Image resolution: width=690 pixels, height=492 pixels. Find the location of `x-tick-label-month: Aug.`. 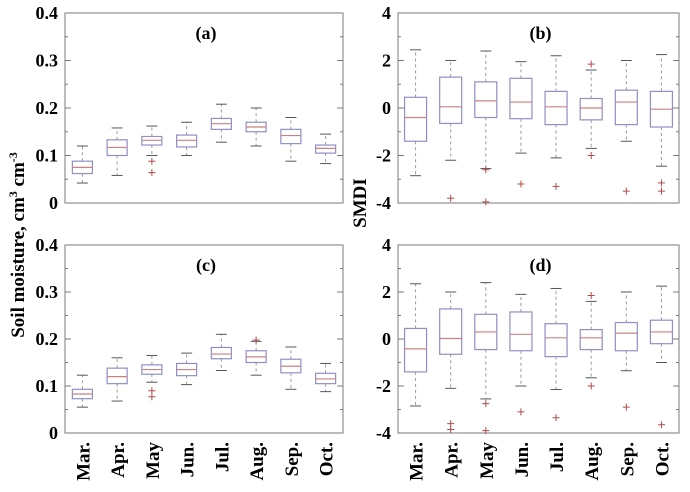

x-tick-label-month: Aug. is located at coordinates (257, 461).